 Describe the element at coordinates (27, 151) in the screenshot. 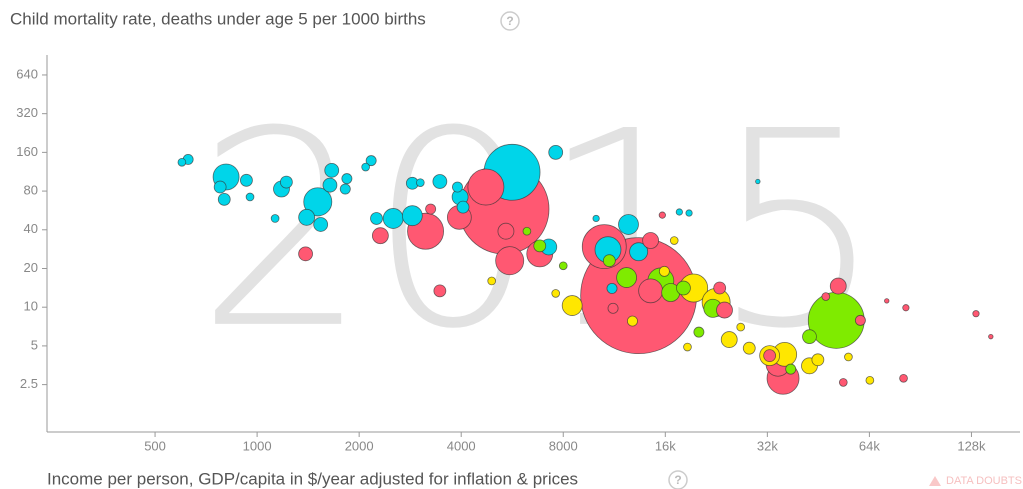

I see `y-tick-label: 160` at that location.